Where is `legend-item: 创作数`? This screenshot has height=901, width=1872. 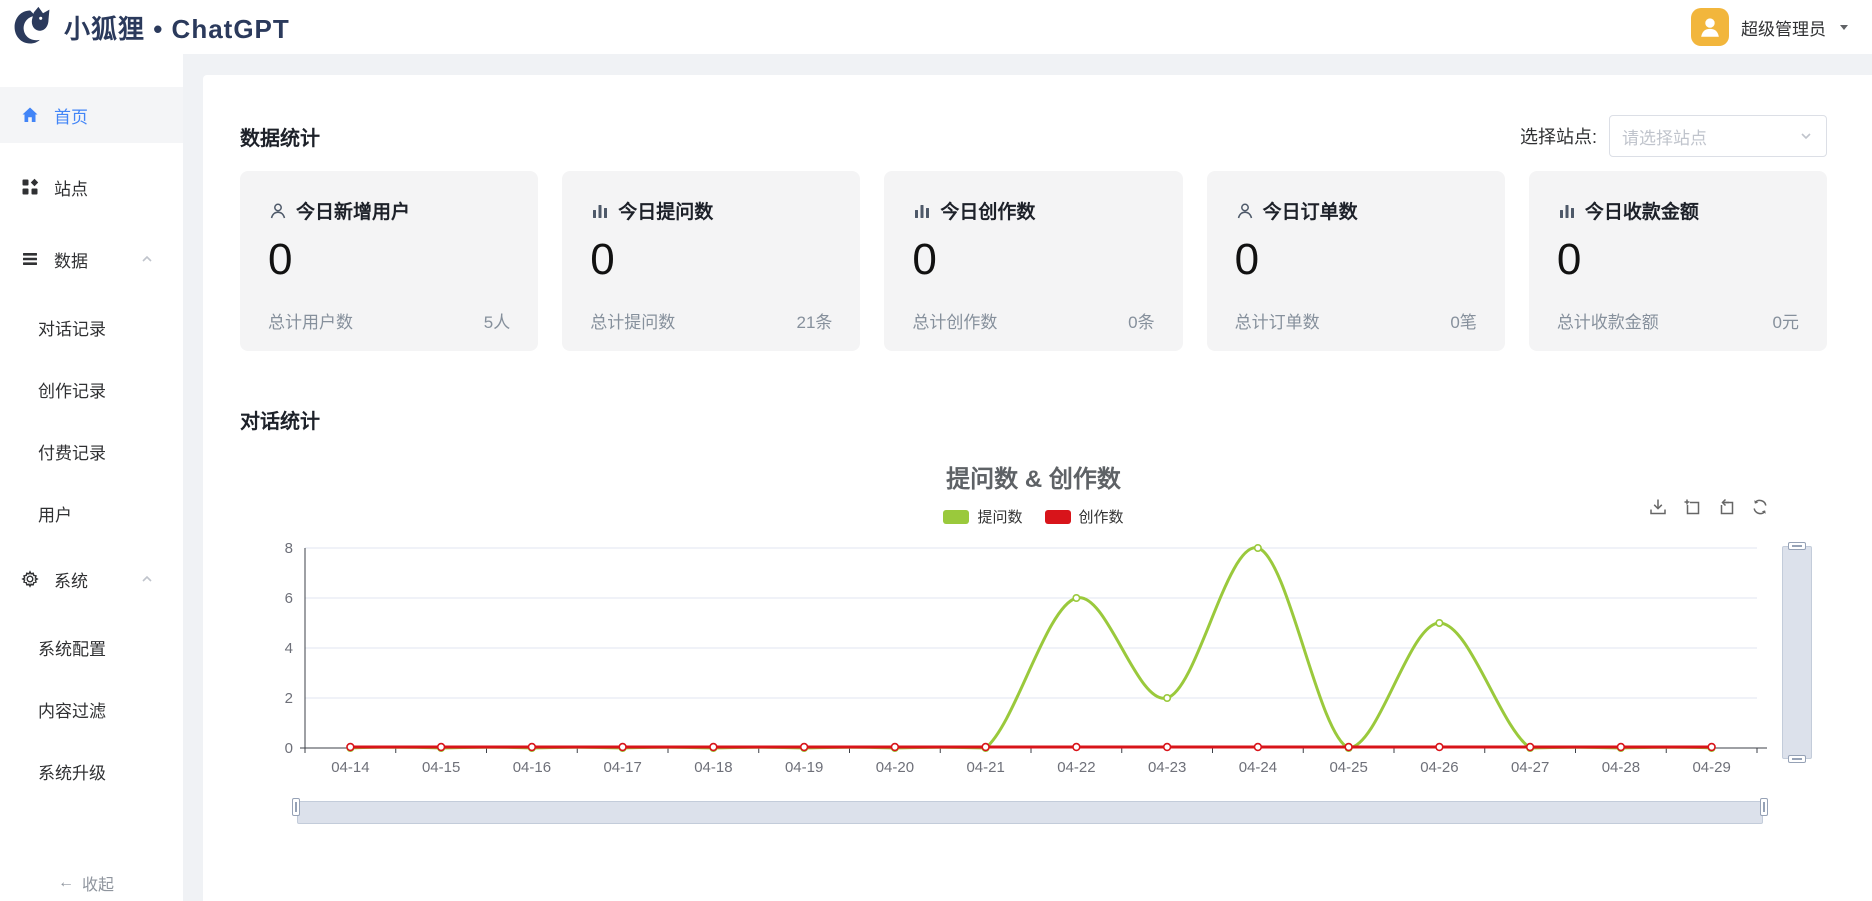 legend-item: 创作数 is located at coordinates (1084, 516).